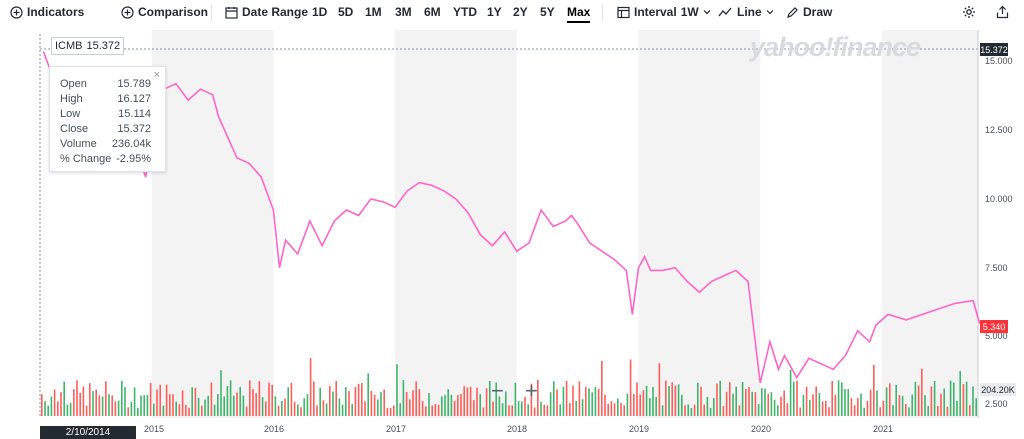  I want to click on crosshair-price-label: 15.372, so click(994, 49).